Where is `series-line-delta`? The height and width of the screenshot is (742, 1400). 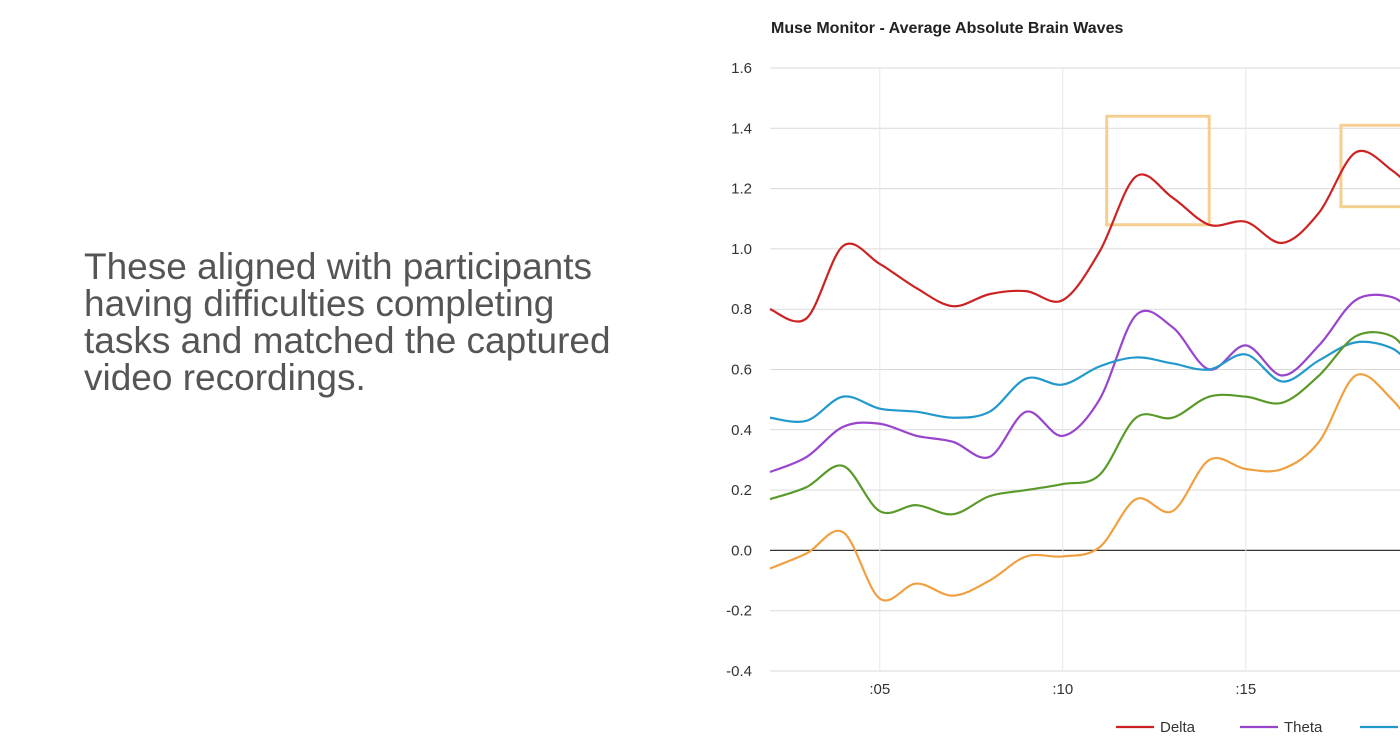 series-line-delta is located at coordinates (1084, 236).